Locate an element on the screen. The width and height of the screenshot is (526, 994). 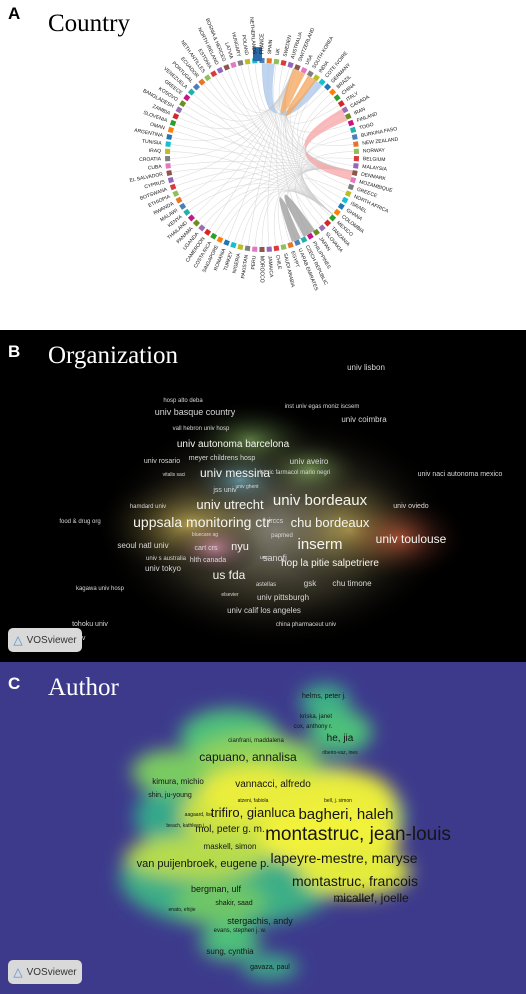
node-label: leucuta, daniel is located at coordinates (352, 901).